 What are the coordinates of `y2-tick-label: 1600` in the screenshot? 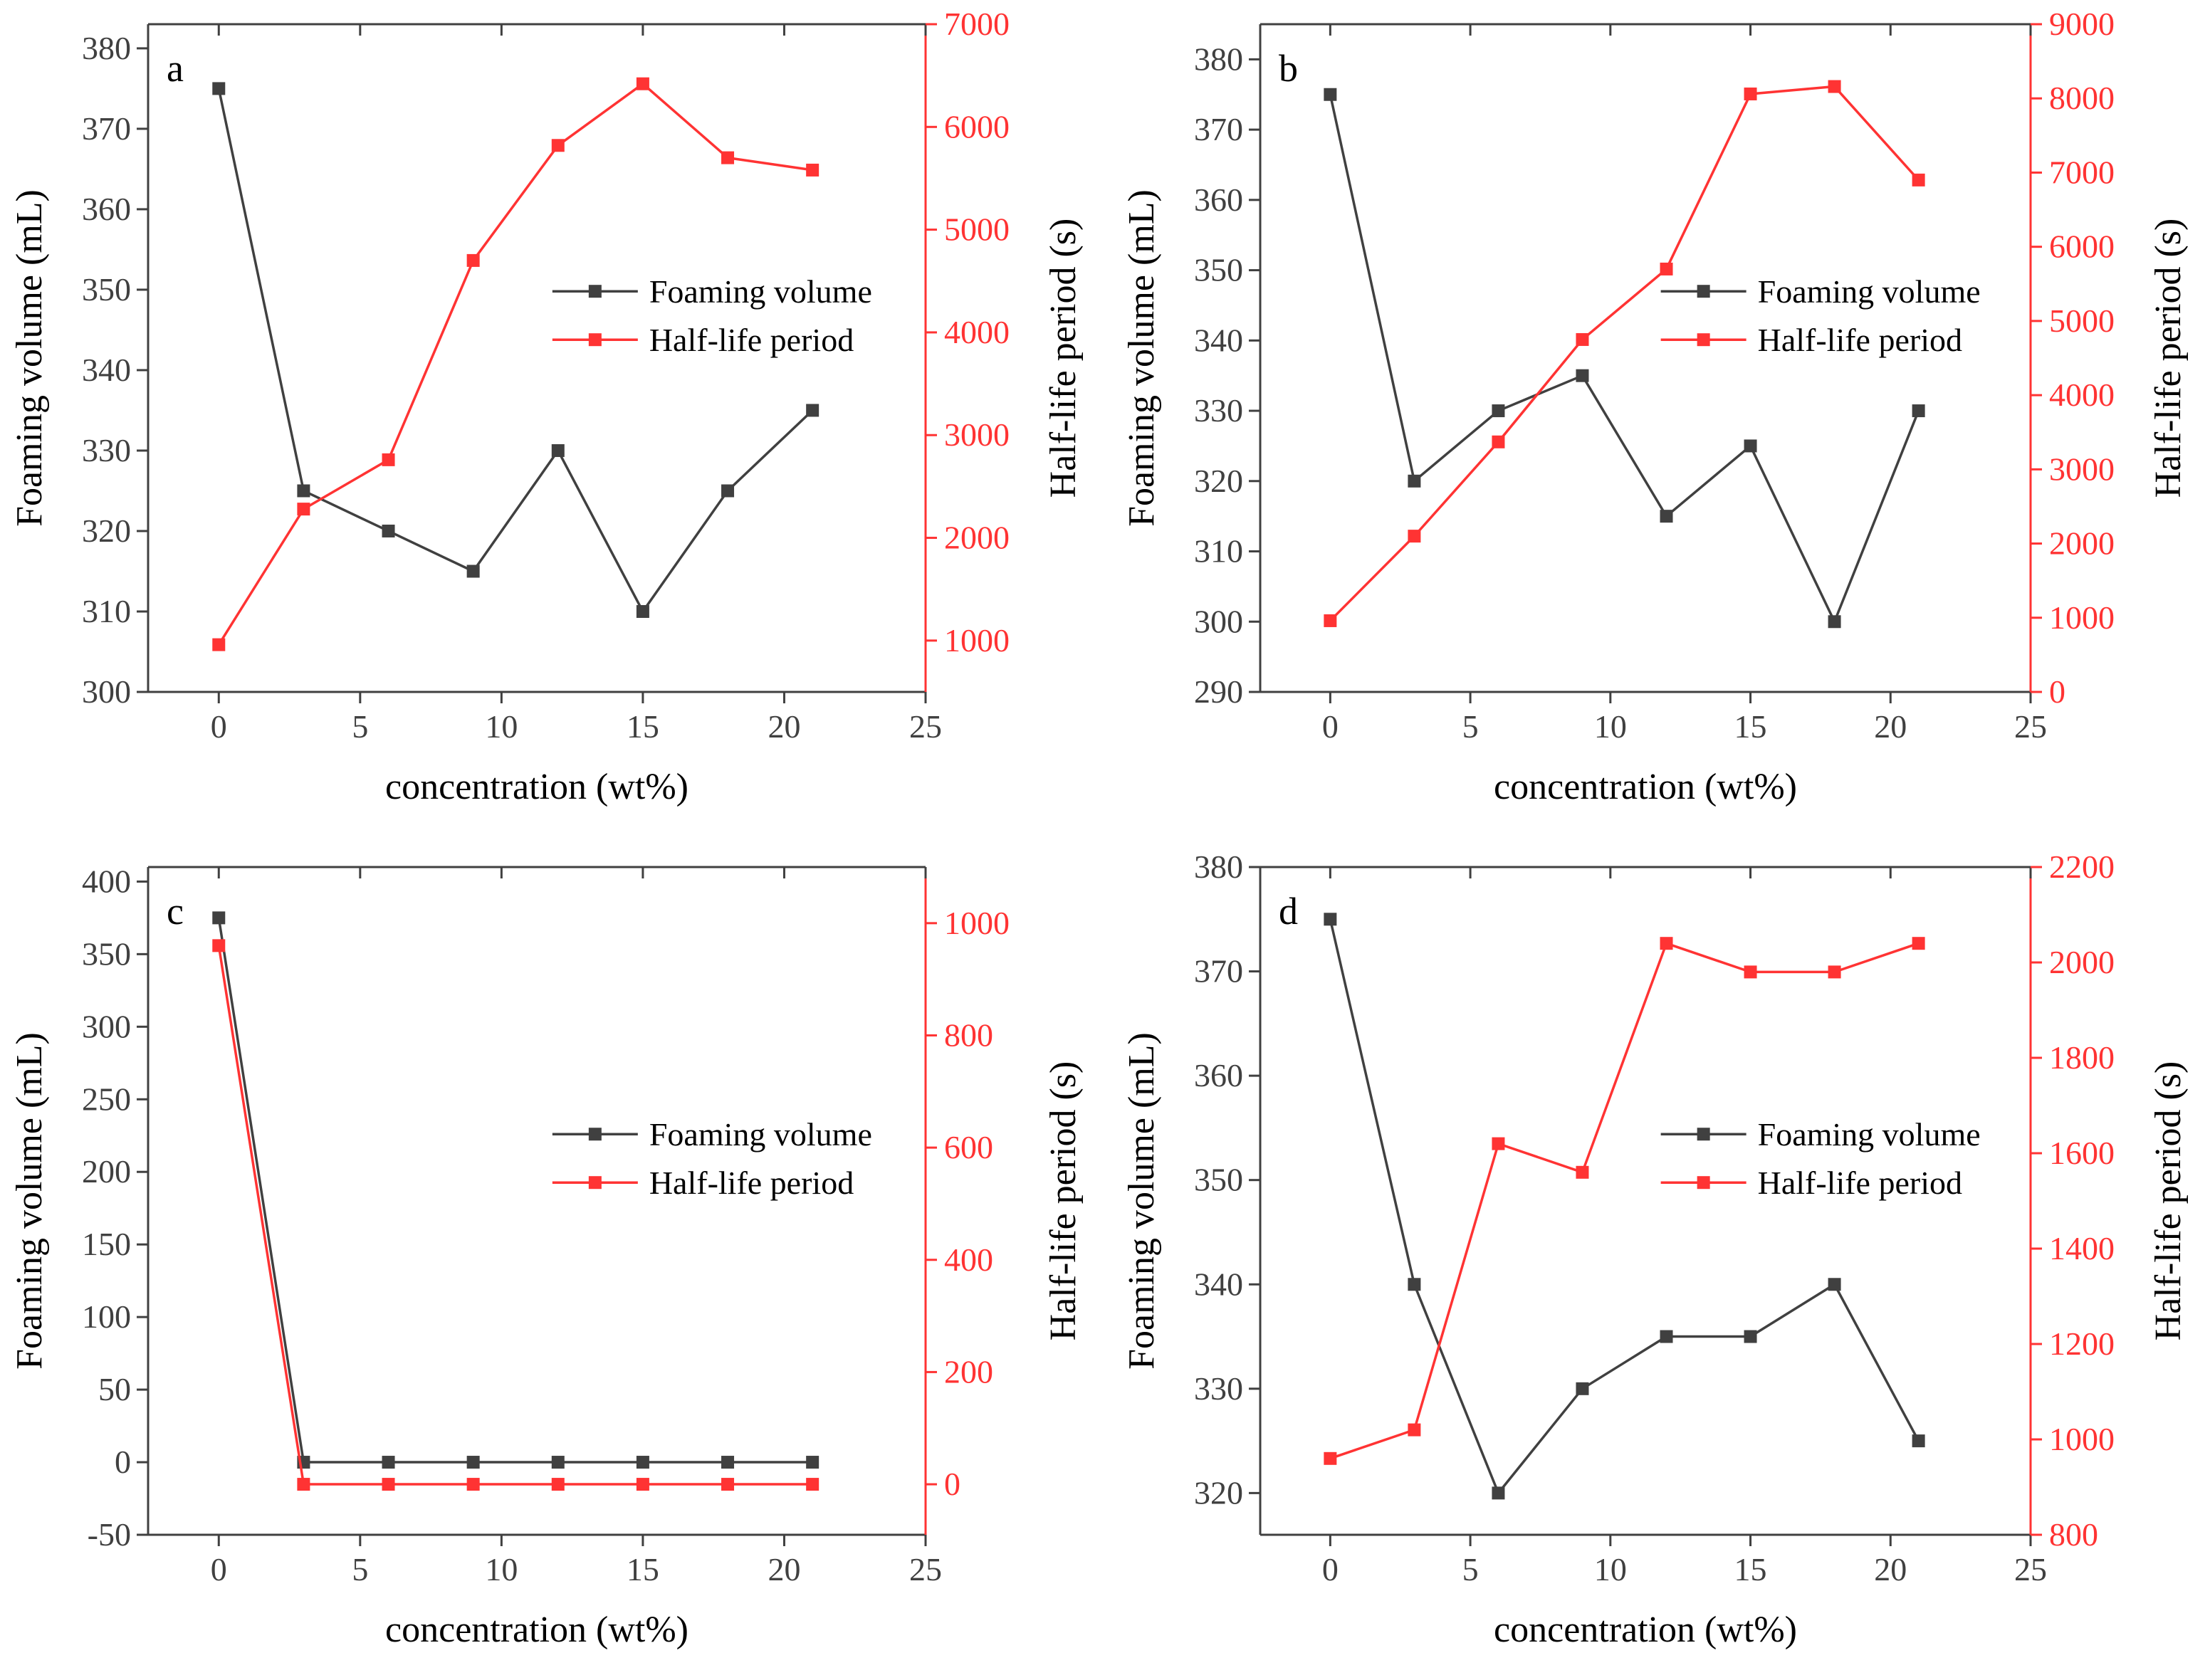 It's located at (2082, 1153).